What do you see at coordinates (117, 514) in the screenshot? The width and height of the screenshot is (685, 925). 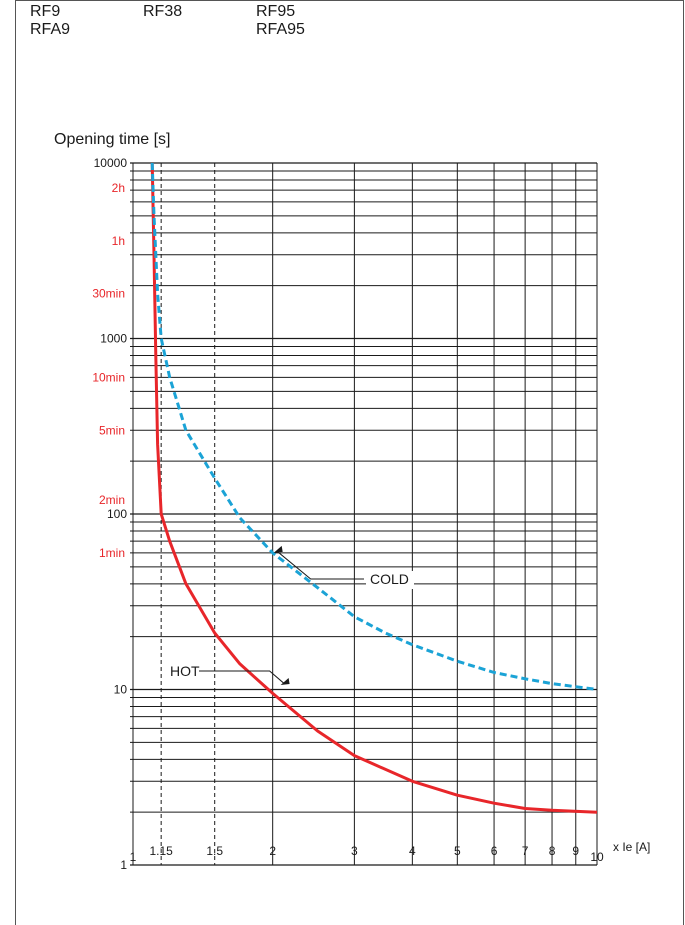 I see `y-tick-label: 100` at bounding box center [117, 514].